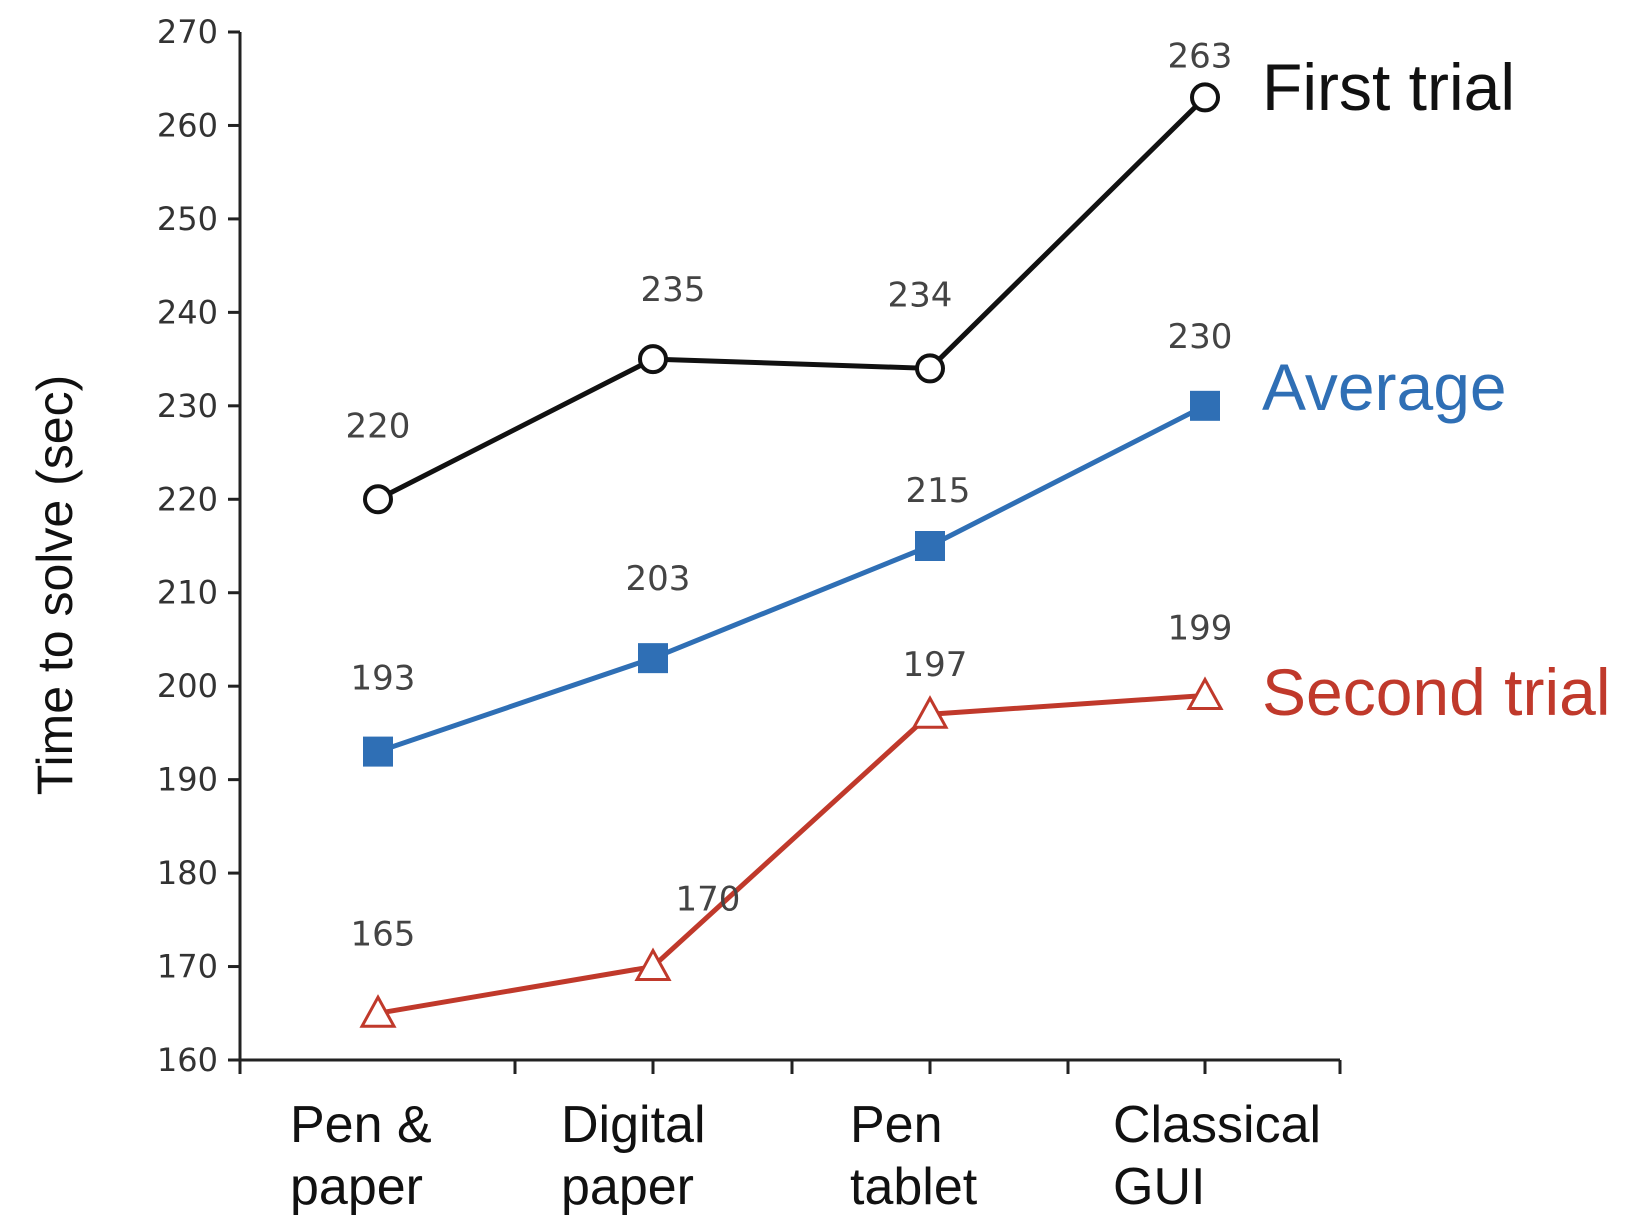  What do you see at coordinates (920, 295) in the screenshot?
I see `data-label: 234` at bounding box center [920, 295].